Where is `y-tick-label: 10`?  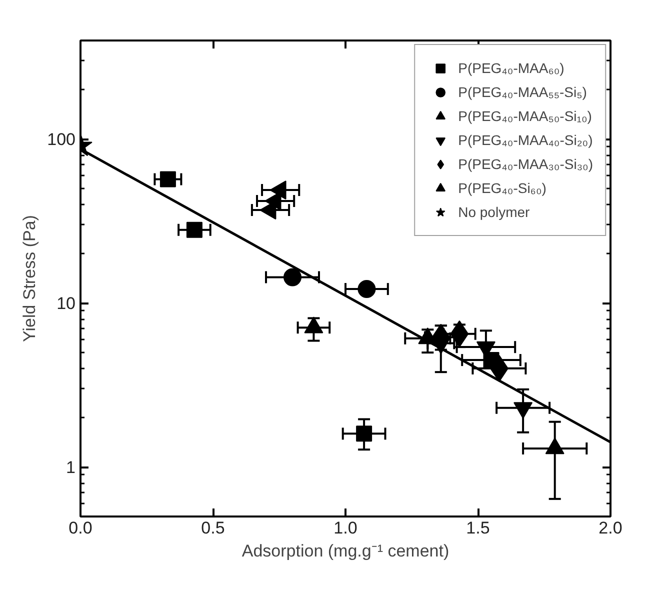
y-tick-label: 10 is located at coordinates (66, 304).